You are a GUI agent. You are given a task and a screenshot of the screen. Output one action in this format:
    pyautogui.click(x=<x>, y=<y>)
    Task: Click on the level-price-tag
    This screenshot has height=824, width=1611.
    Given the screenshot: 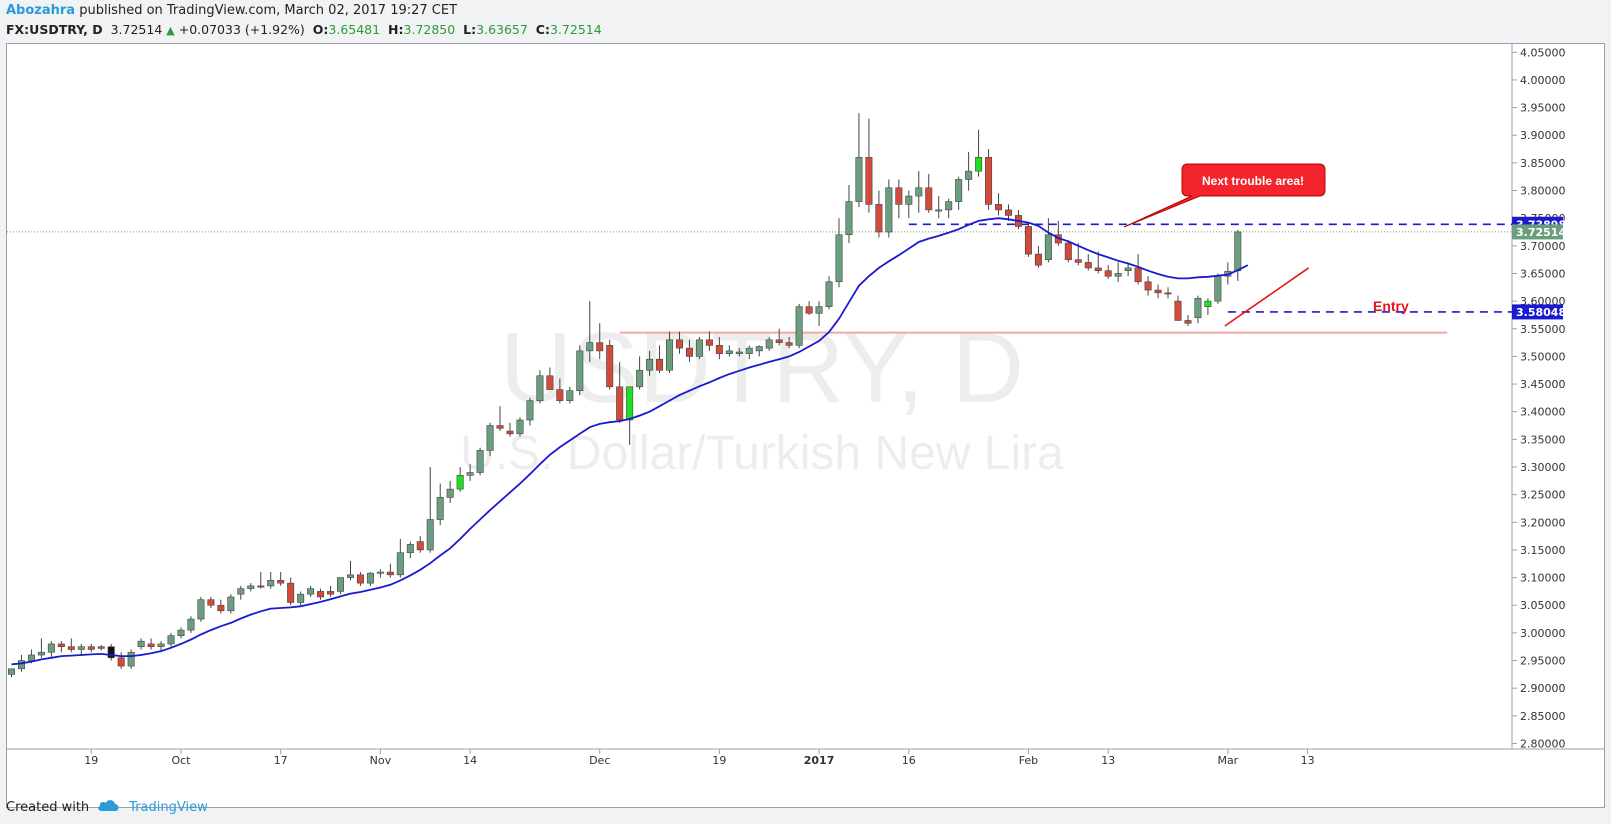 What is the action you would take?
    pyautogui.click(x=1537, y=312)
    